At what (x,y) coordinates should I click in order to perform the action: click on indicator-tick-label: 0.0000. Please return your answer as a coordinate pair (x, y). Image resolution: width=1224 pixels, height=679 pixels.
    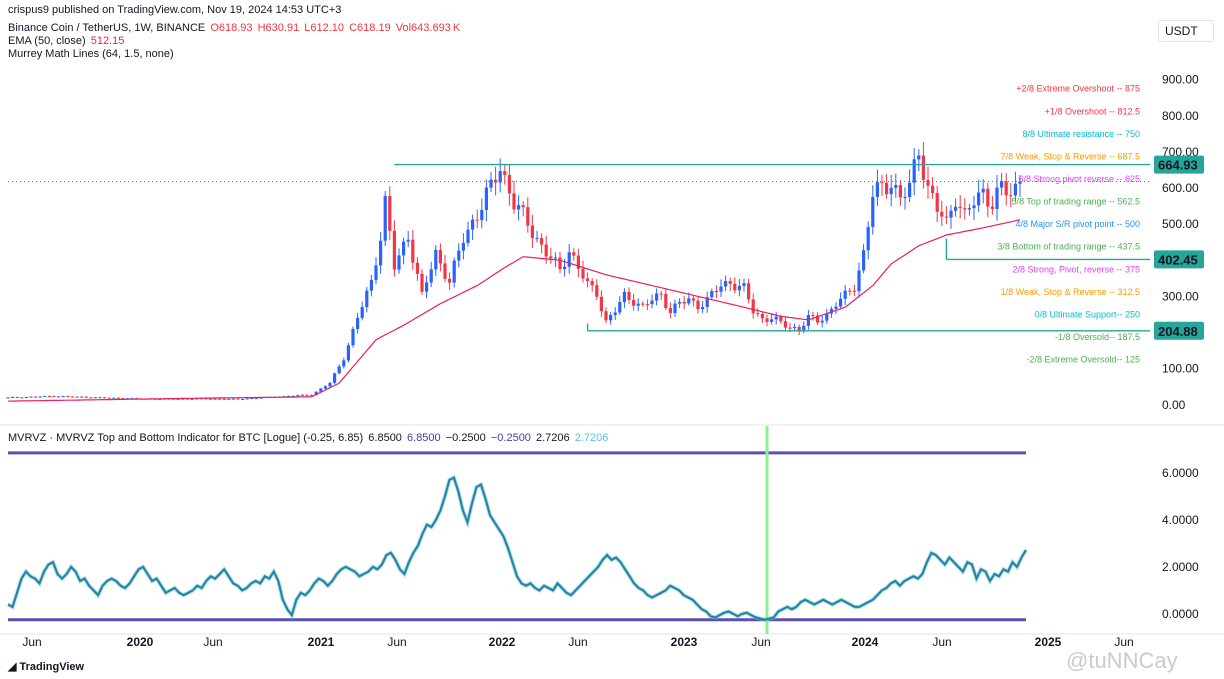
    Looking at the image, I should click on (1180, 614).